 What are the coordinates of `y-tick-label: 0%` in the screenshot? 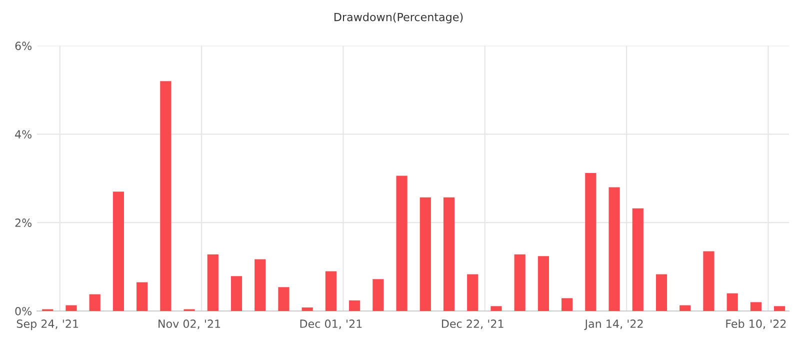 It's located at (23, 311).